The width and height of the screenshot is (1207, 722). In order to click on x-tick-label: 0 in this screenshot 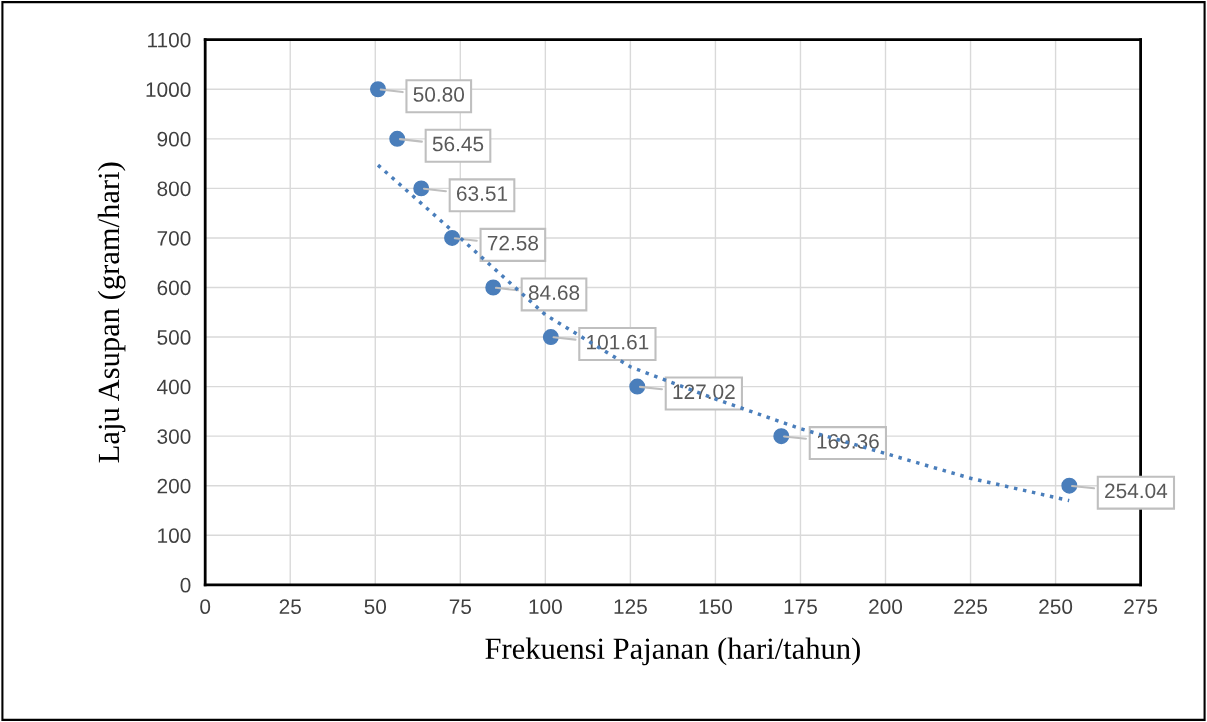, I will do `click(205, 607)`.